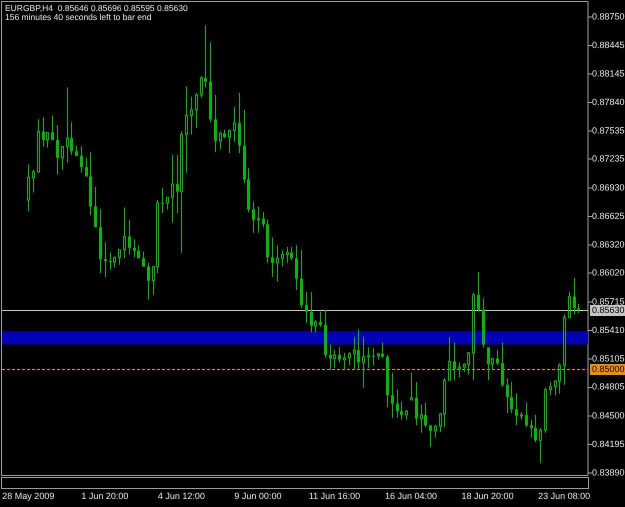 The width and height of the screenshot is (625, 507). I want to click on y-tick-label: 0.86320, so click(608, 245).